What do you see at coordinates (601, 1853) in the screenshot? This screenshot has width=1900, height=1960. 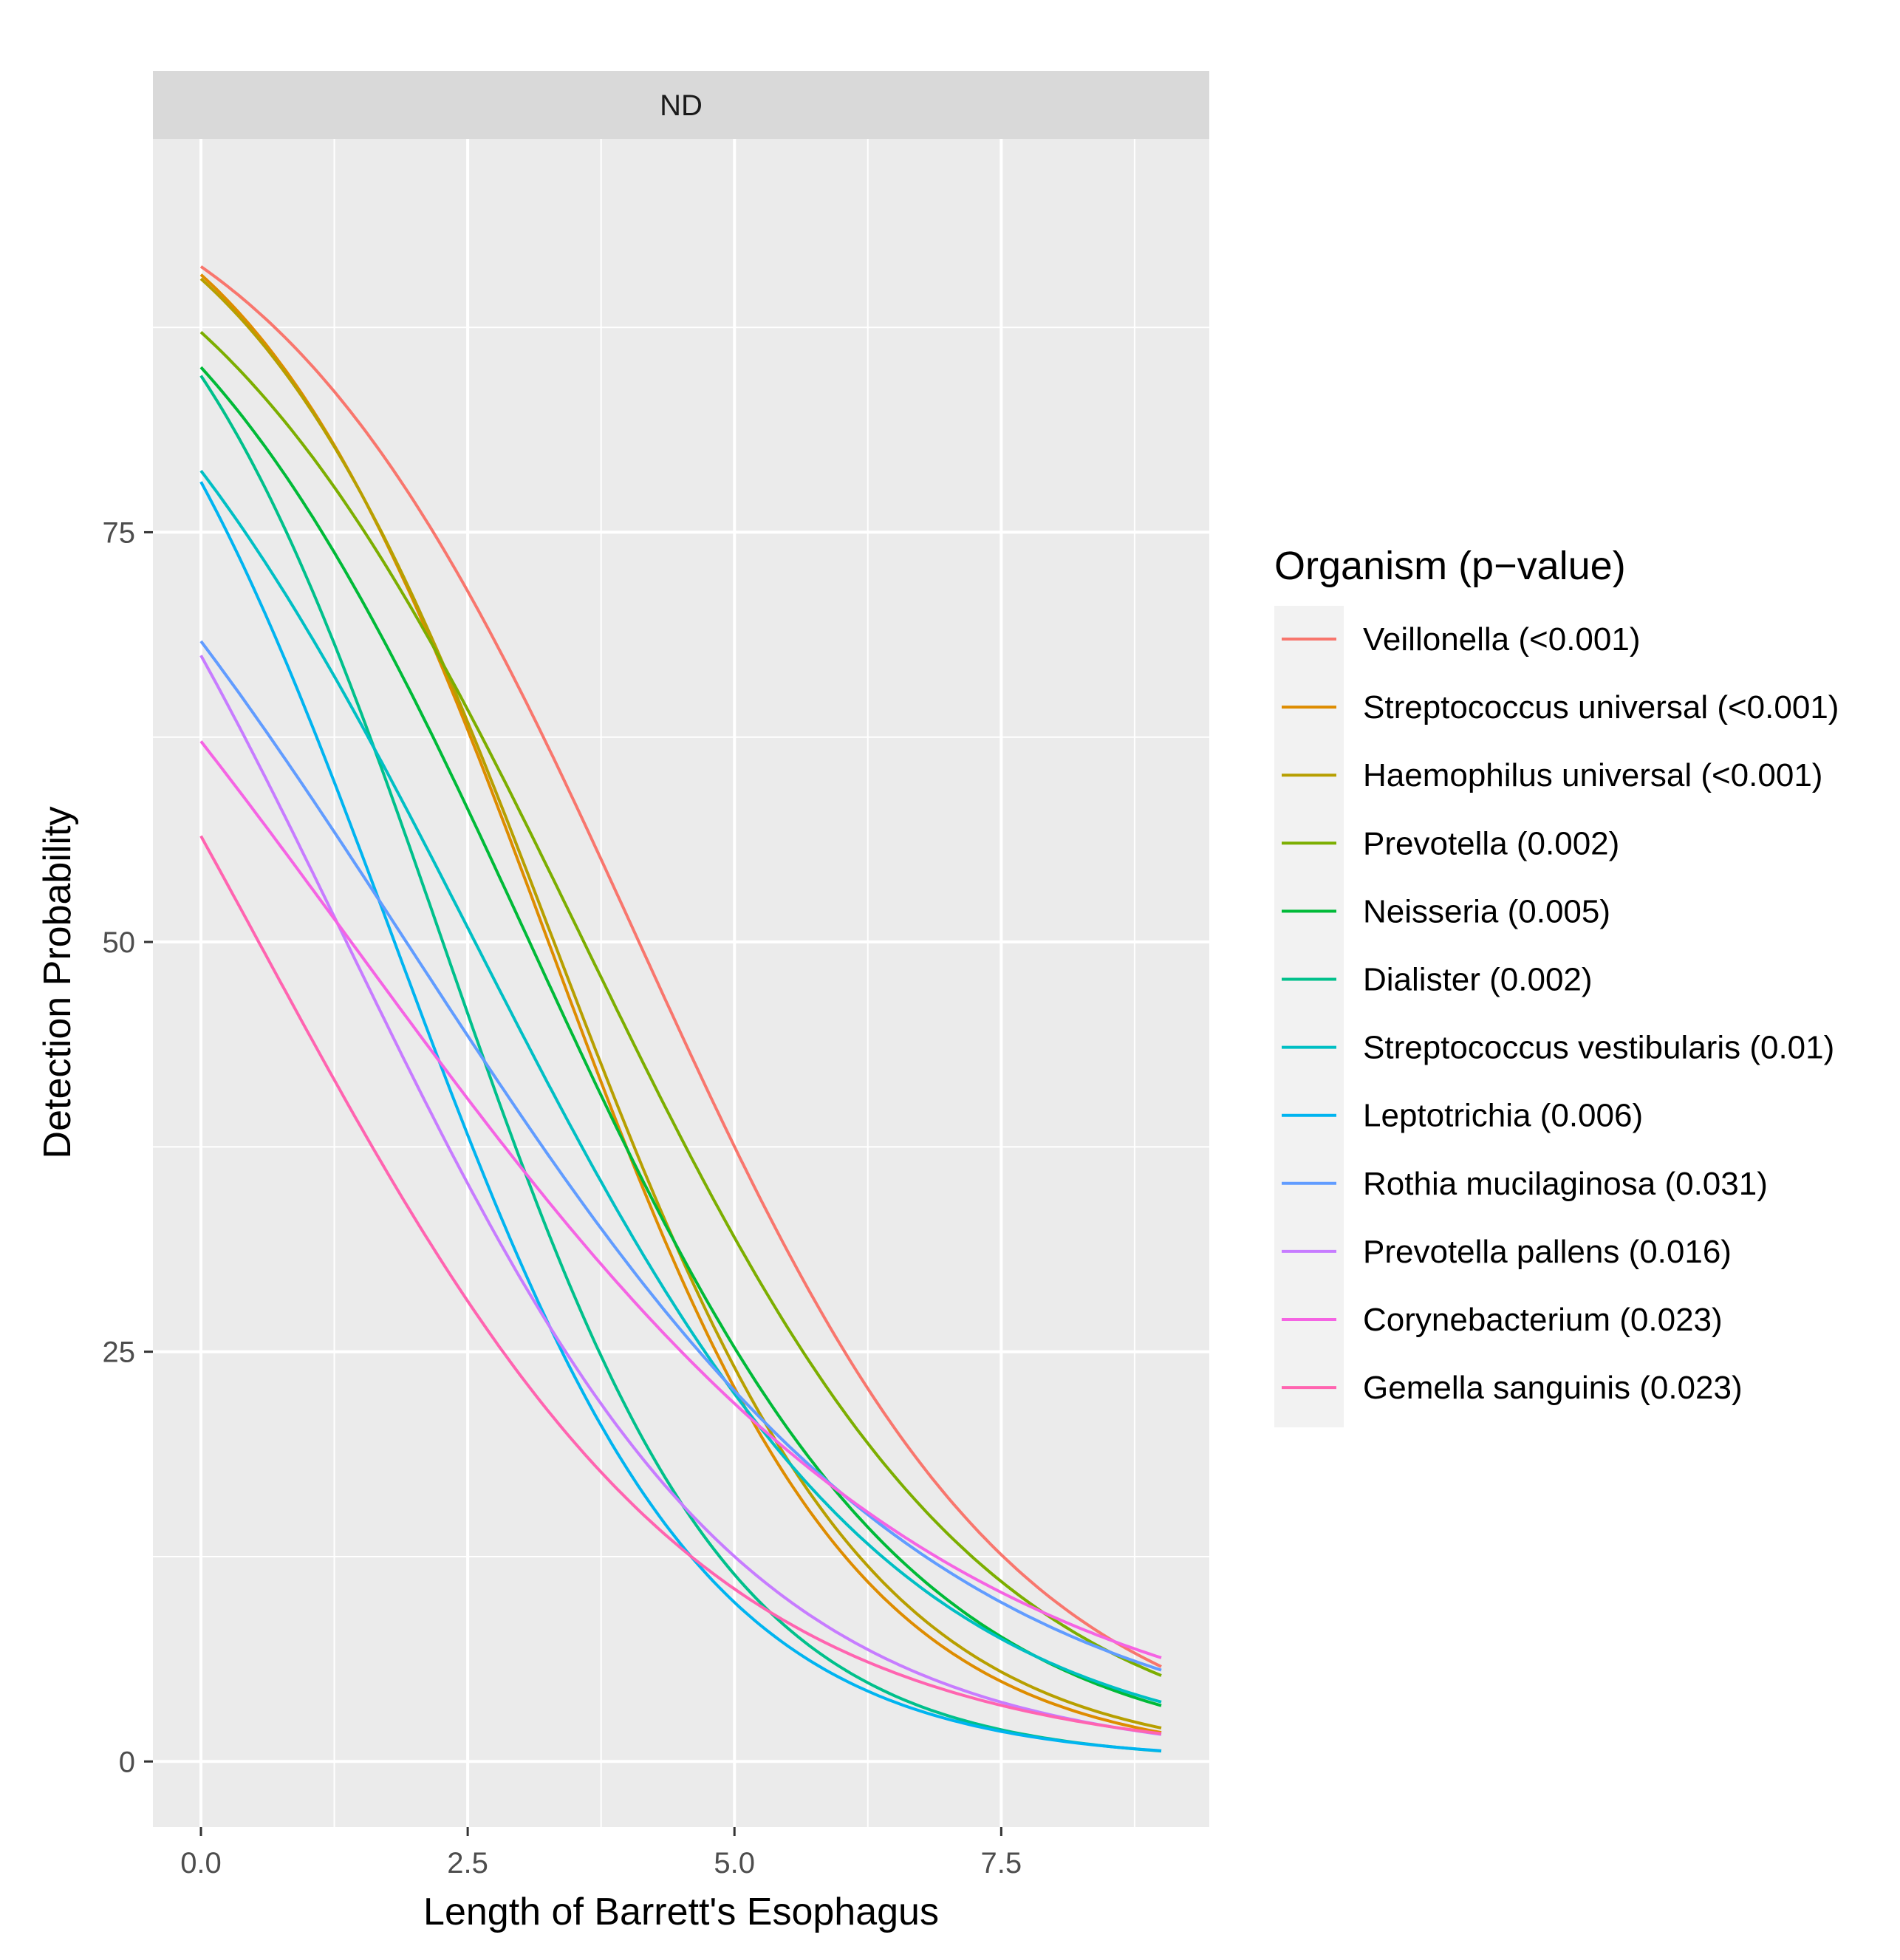 I see `x-axis: 0.0 2.5 5.0 7.5` at bounding box center [601, 1853].